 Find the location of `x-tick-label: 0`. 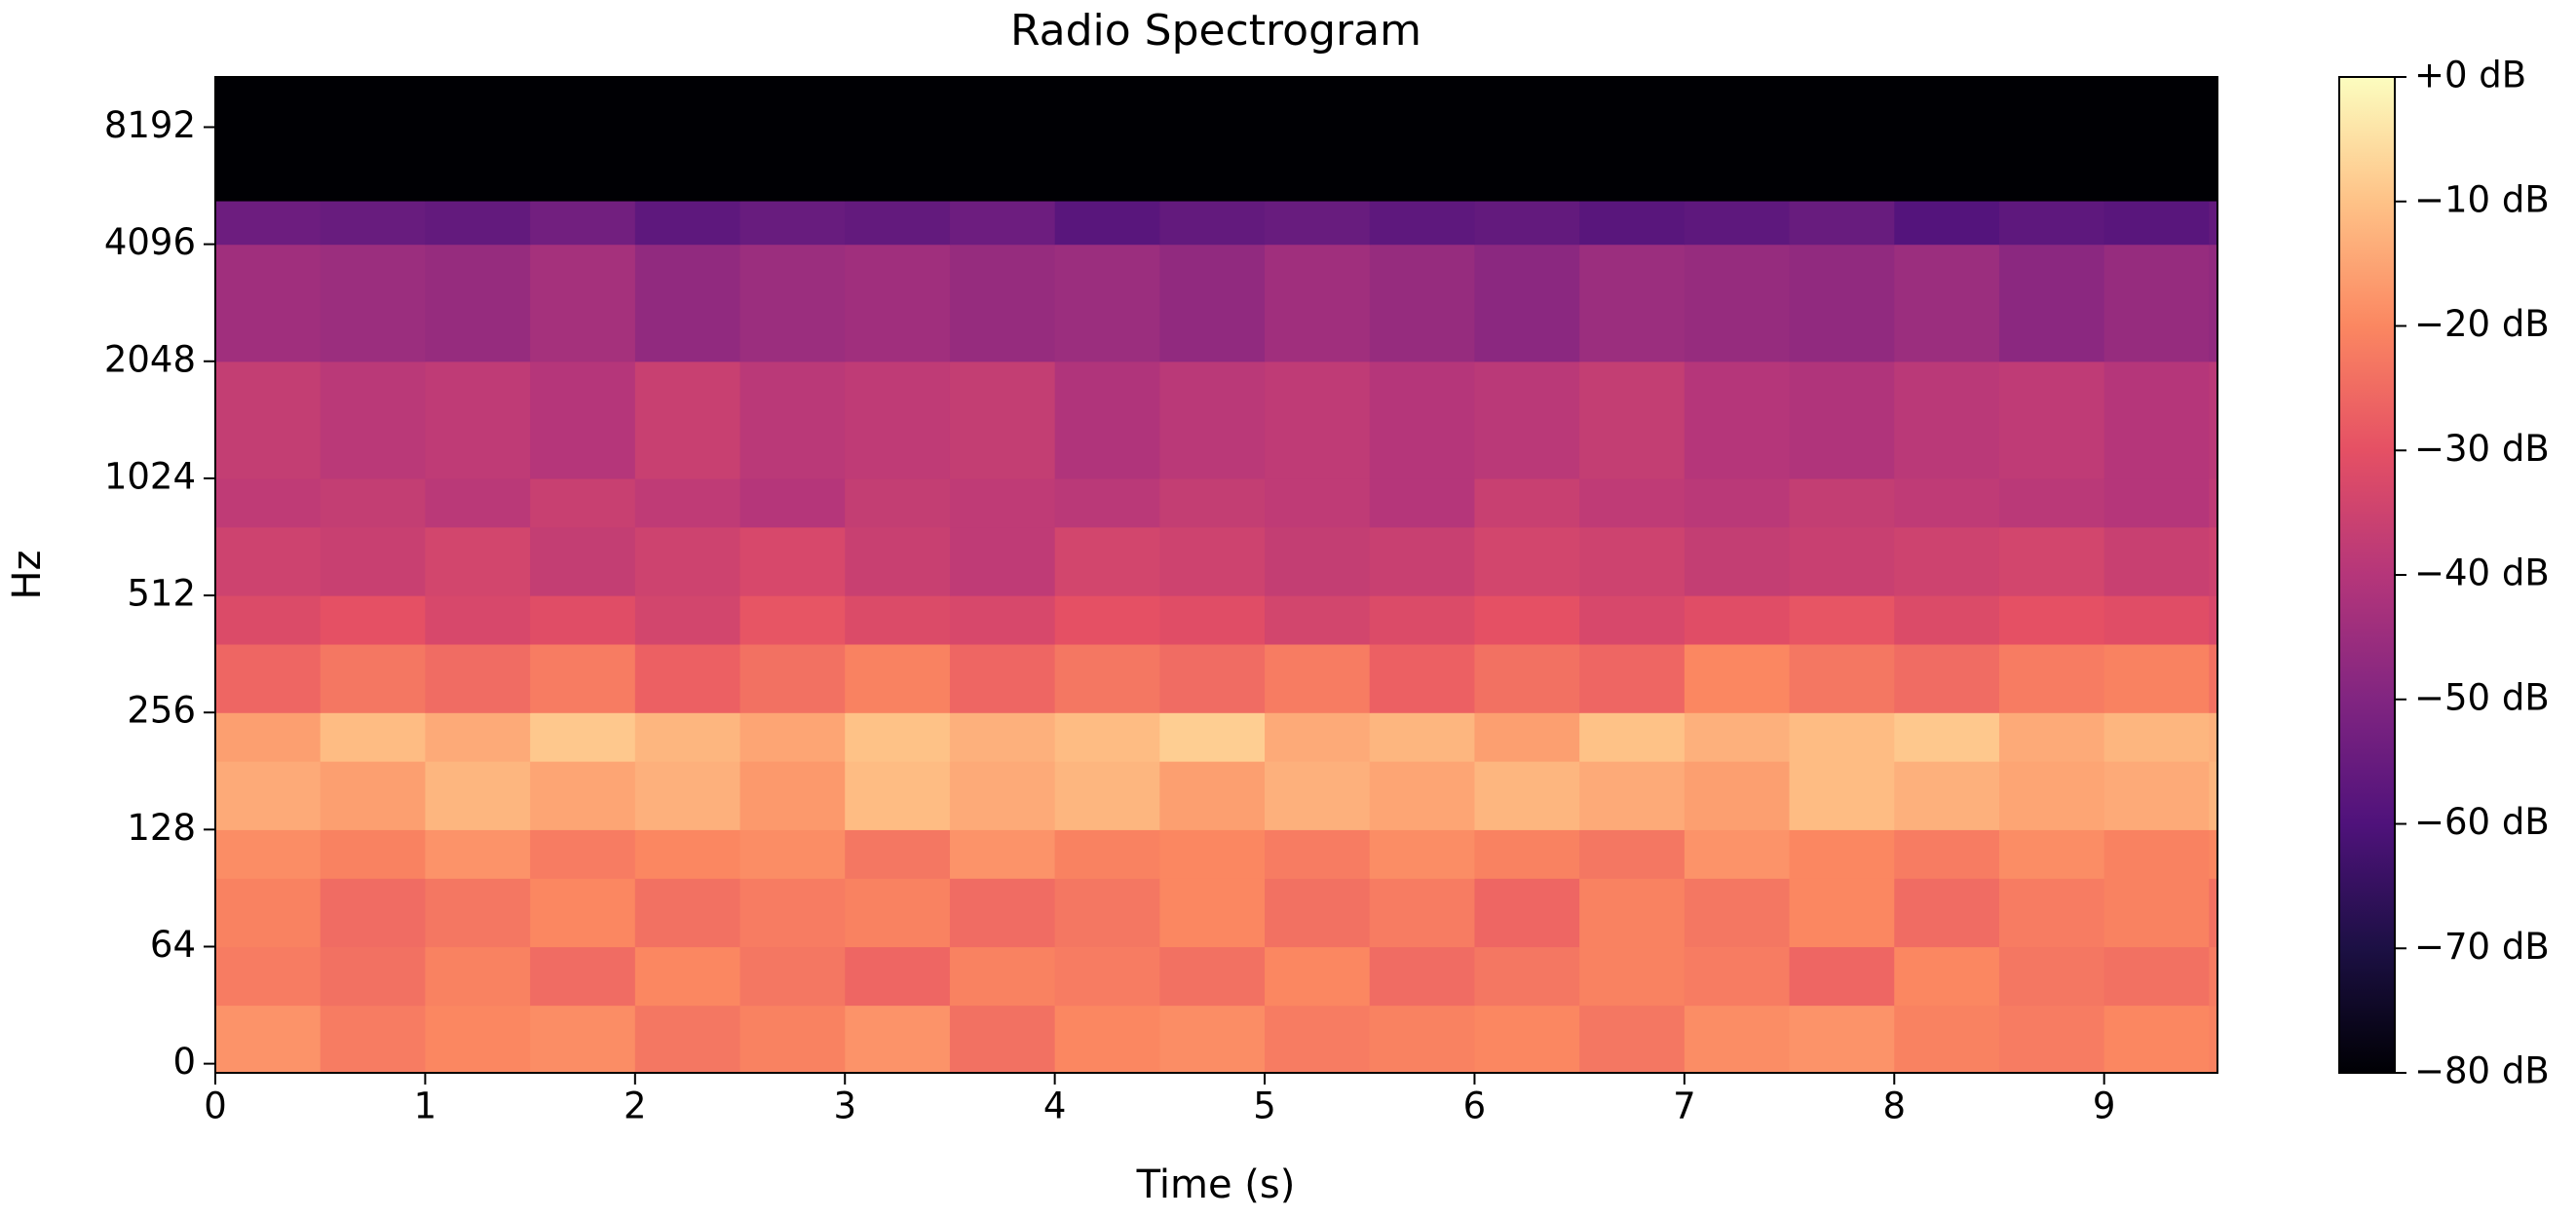

x-tick-label: 0 is located at coordinates (215, 1106).